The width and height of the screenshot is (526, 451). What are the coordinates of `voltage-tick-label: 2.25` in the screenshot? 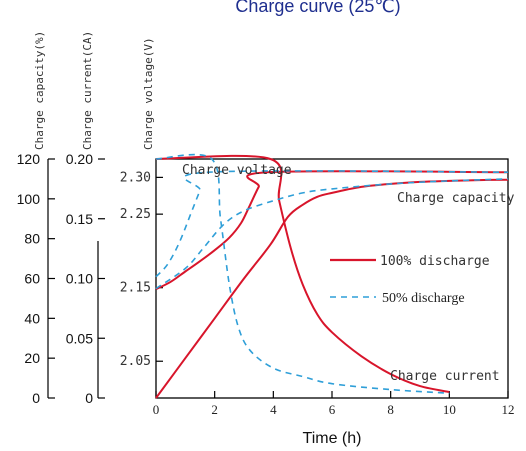 It's located at (135, 214).